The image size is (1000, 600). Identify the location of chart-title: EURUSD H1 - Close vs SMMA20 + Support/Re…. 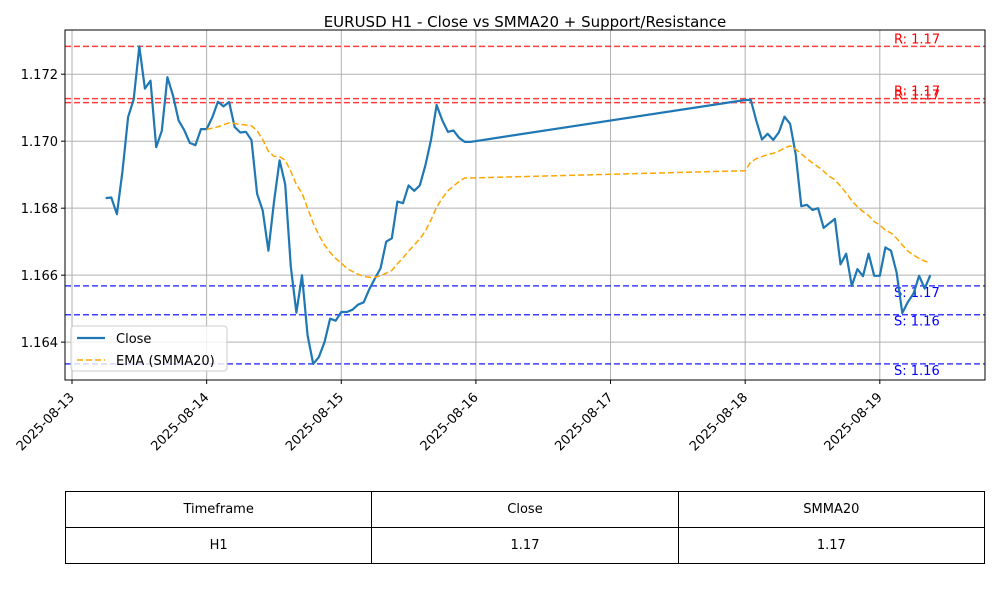
(525, 22).